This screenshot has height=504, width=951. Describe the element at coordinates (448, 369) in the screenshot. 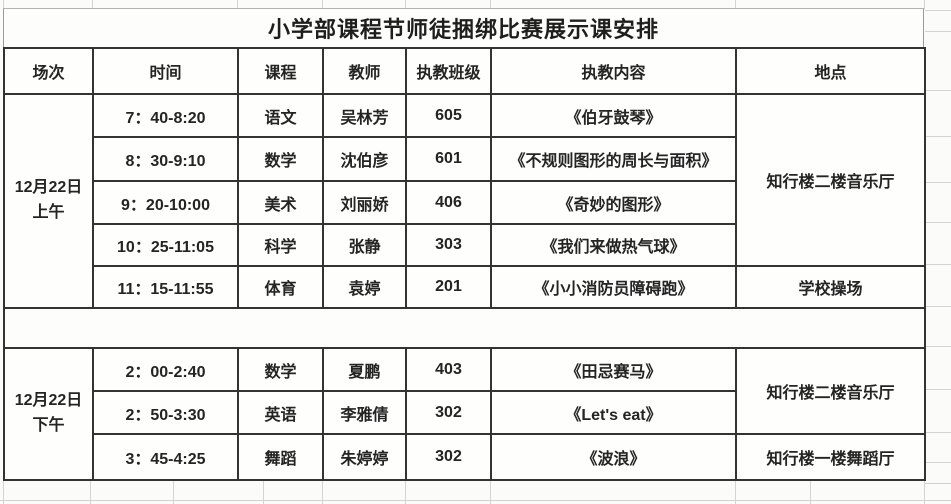

I see `cell-class: 403` at that location.